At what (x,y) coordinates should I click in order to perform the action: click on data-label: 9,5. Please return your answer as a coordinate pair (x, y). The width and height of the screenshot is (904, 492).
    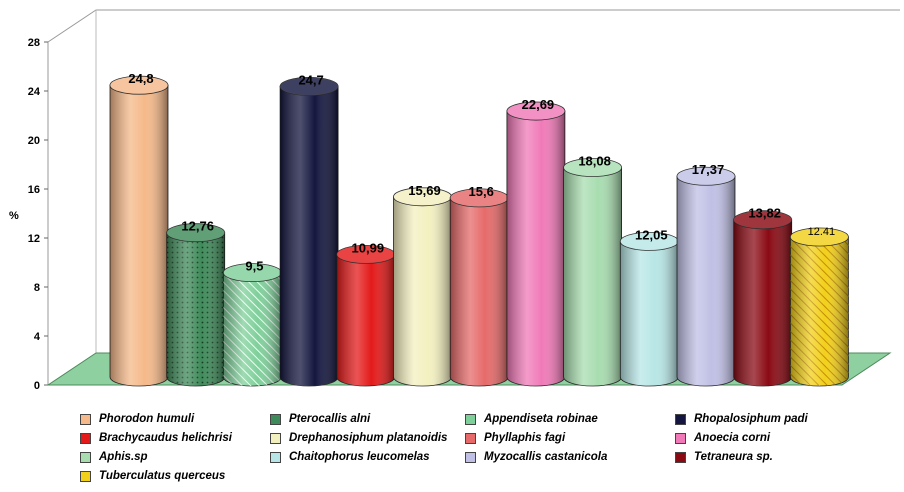
    Looking at the image, I should click on (254, 266).